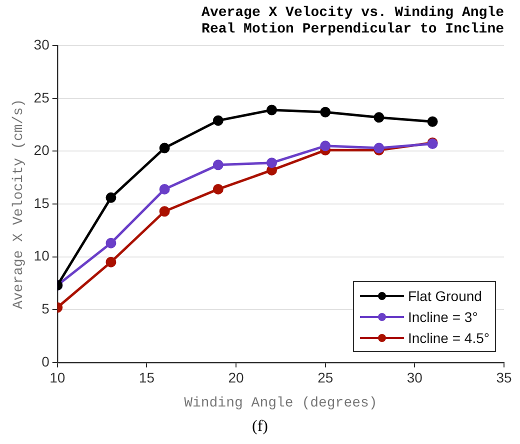 The height and width of the screenshot is (444, 520). What do you see at coordinates (445, 296) in the screenshot?
I see `legend-label: Flat Ground` at bounding box center [445, 296].